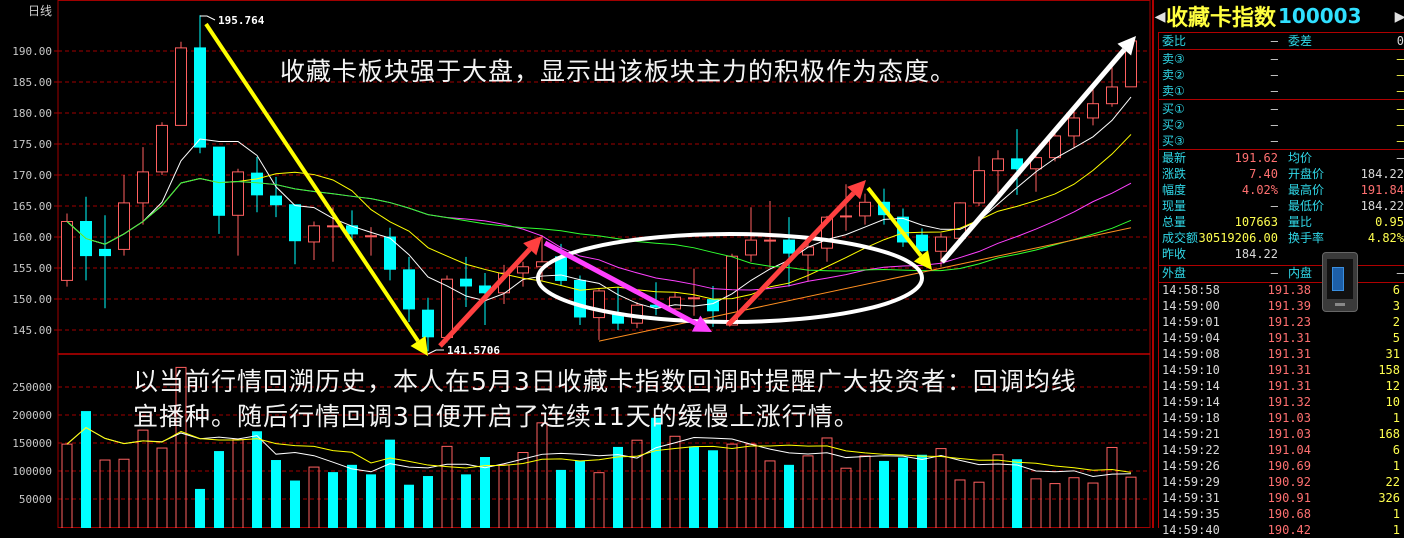  What do you see at coordinates (1283, 482) in the screenshot?
I see `tick-row: 14:59:29 190.92 22` at bounding box center [1283, 482].